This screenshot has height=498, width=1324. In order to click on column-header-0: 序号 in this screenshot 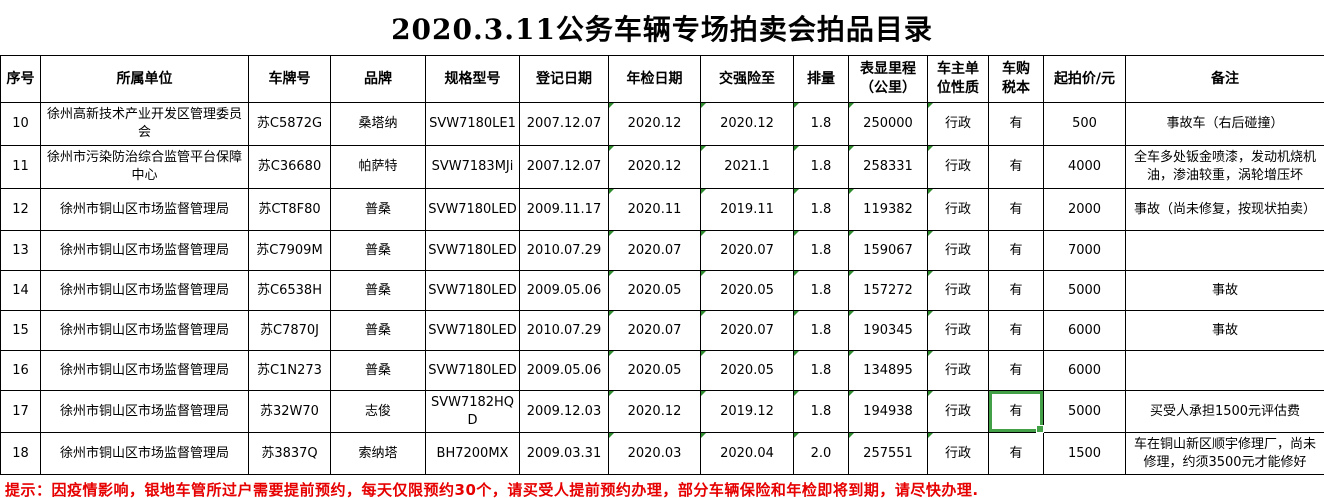, I will do `click(20, 79)`.